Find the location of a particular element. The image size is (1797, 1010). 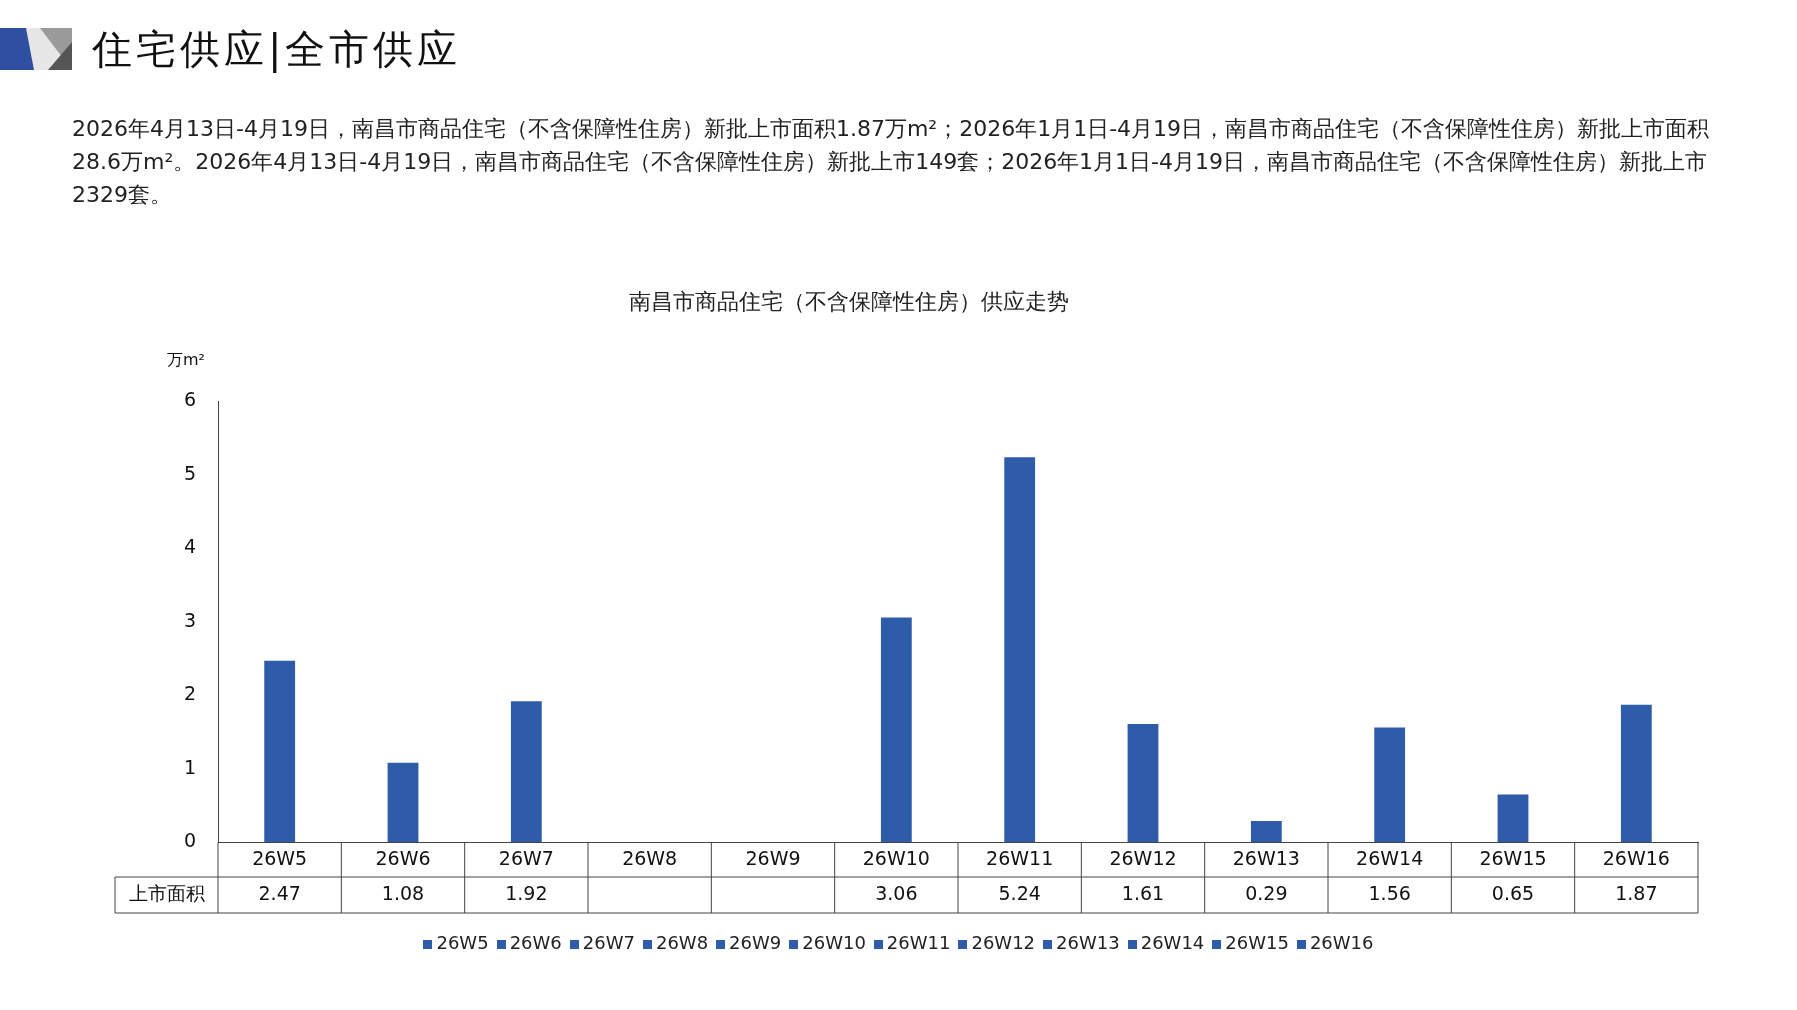

data-label: 2.47 is located at coordinates (279, 892).